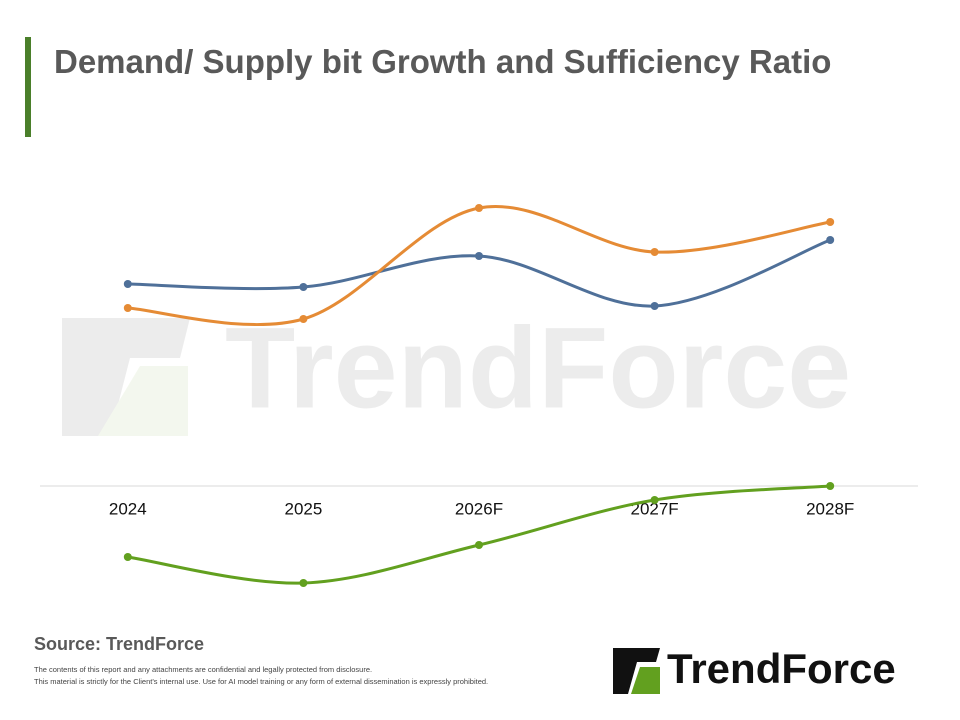  What do you see at coordinates (830, 508) in the screenshot?
I see `x-tick-label: 2028F` at bounding box center [830, 508].